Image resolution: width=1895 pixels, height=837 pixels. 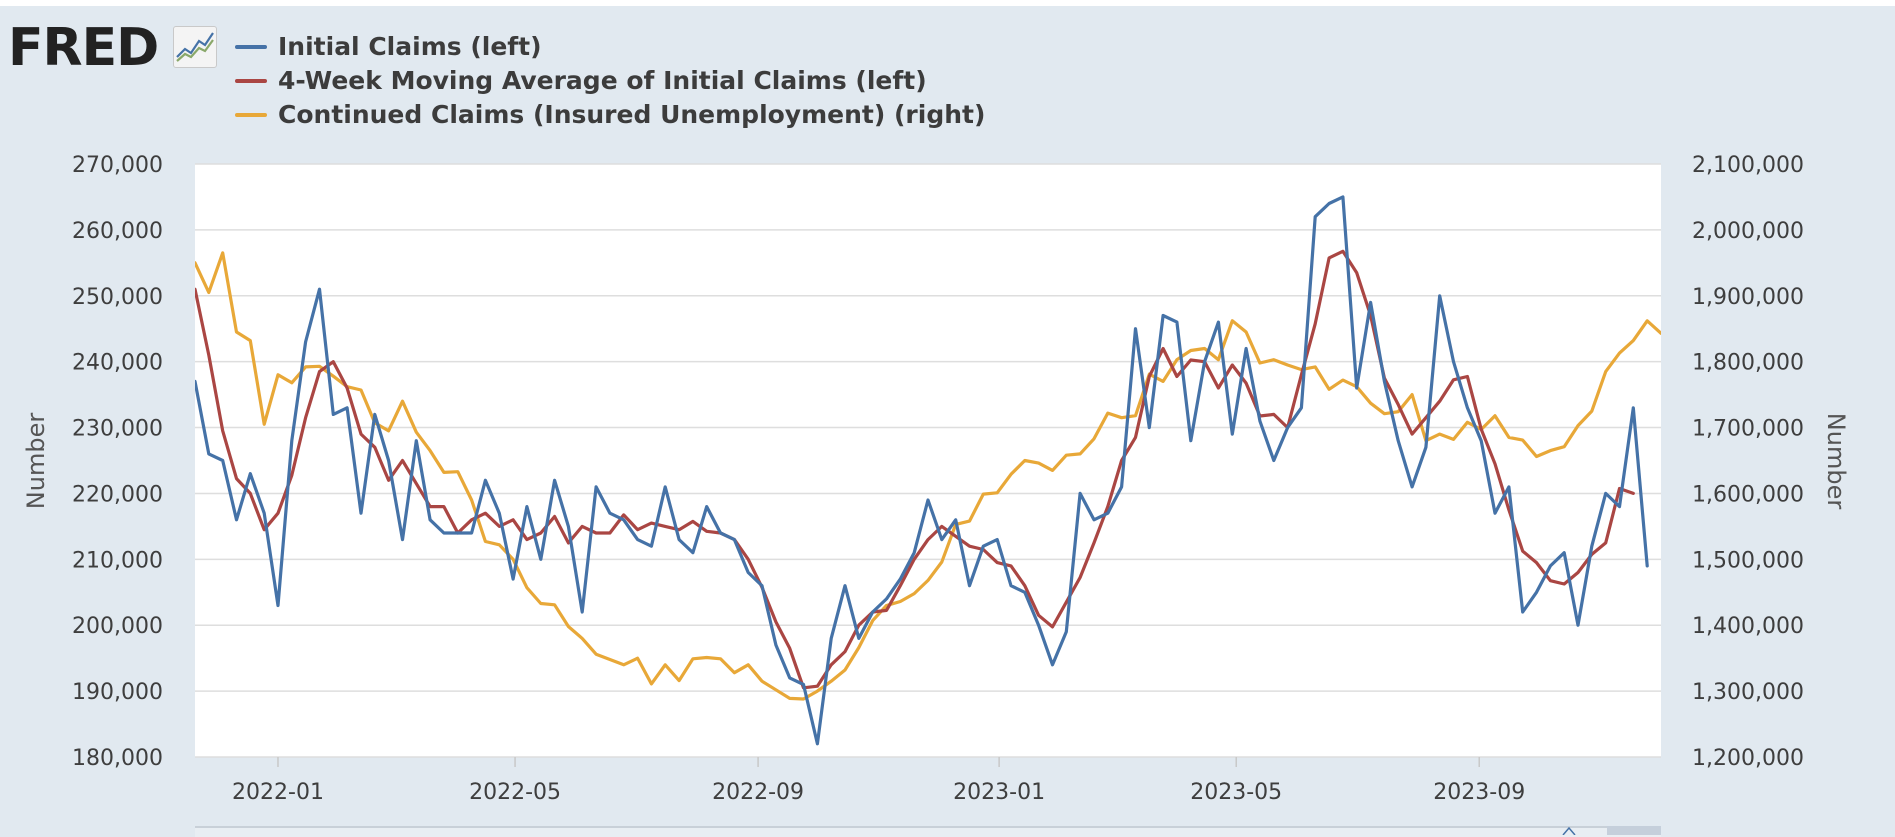 What do you see at coordinates (1836, 461) in the screenshot?
I see `right-axis-title: Number` at bounding box center [1836, 461].